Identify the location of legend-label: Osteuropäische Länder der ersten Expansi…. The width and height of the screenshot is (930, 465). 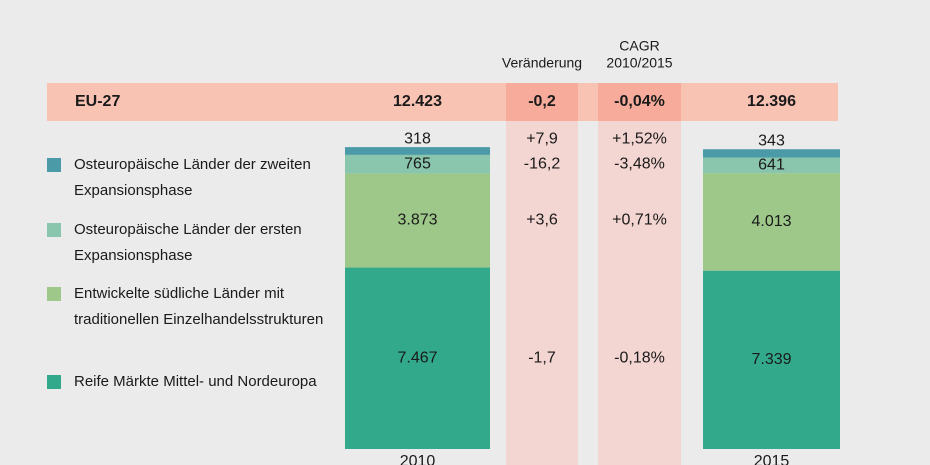
(188, 242).